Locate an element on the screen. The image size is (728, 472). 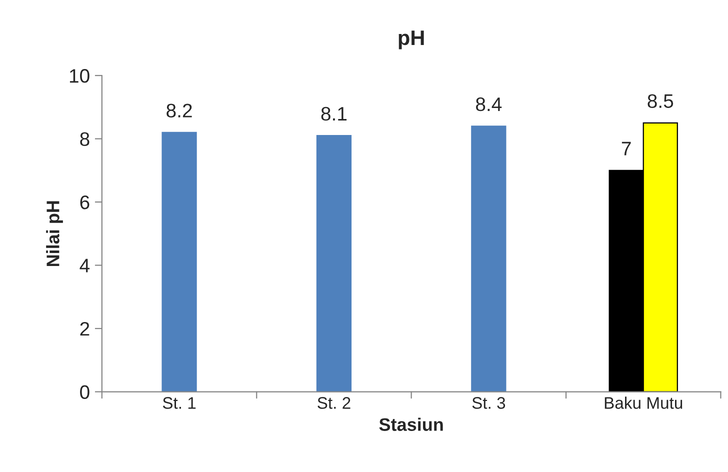
y-tick-label: 8 is located at coordinates (85, 139).